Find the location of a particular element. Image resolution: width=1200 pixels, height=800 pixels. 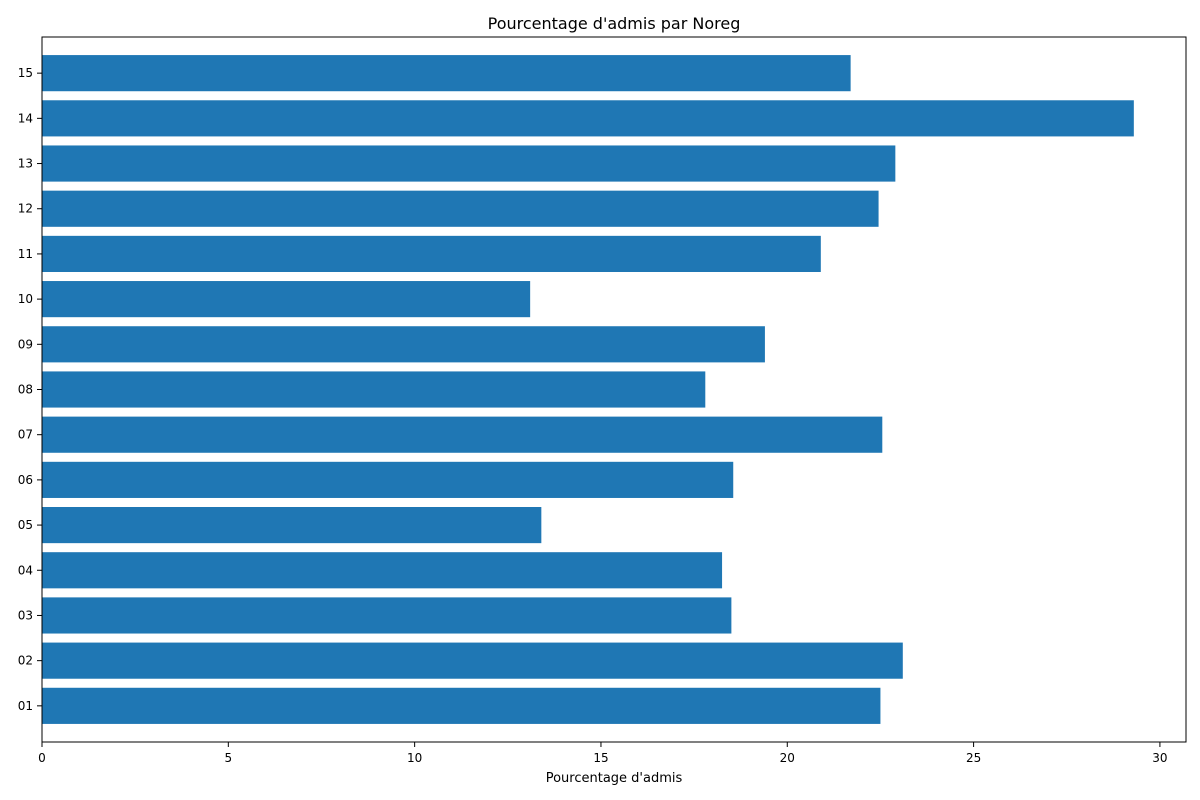

x-tick-label: 10 is located at coordinates (414, 758).